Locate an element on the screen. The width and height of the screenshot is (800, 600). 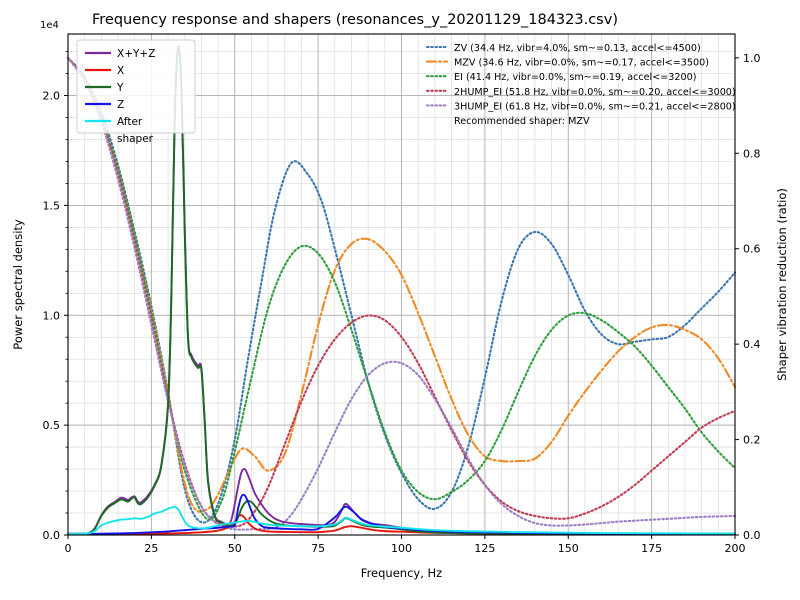
y-tick-label: 0.0 is located at coordinates (52, 535).